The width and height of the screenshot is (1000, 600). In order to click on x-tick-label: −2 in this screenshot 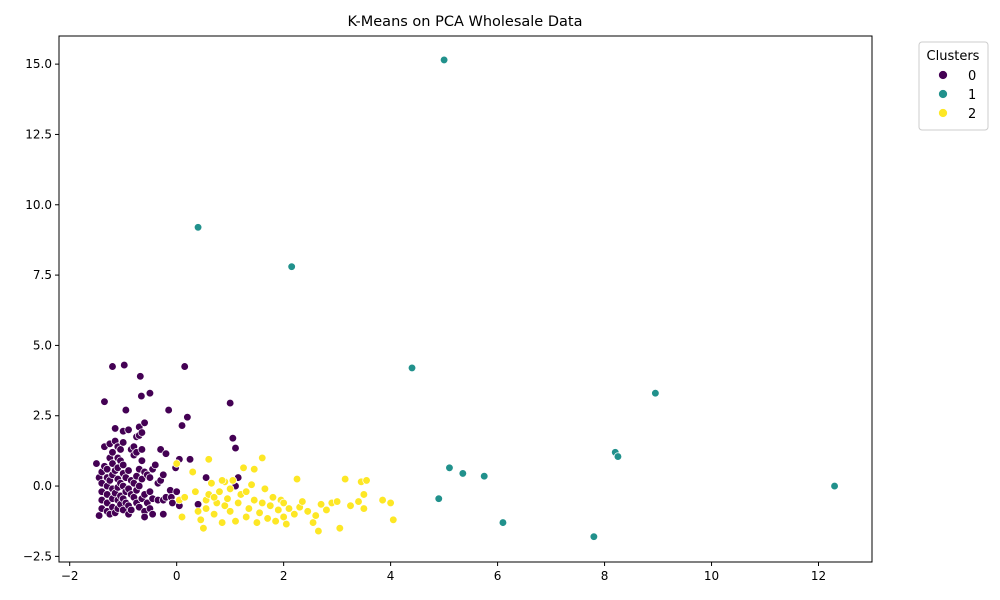, I will do `click(70, 576)`.